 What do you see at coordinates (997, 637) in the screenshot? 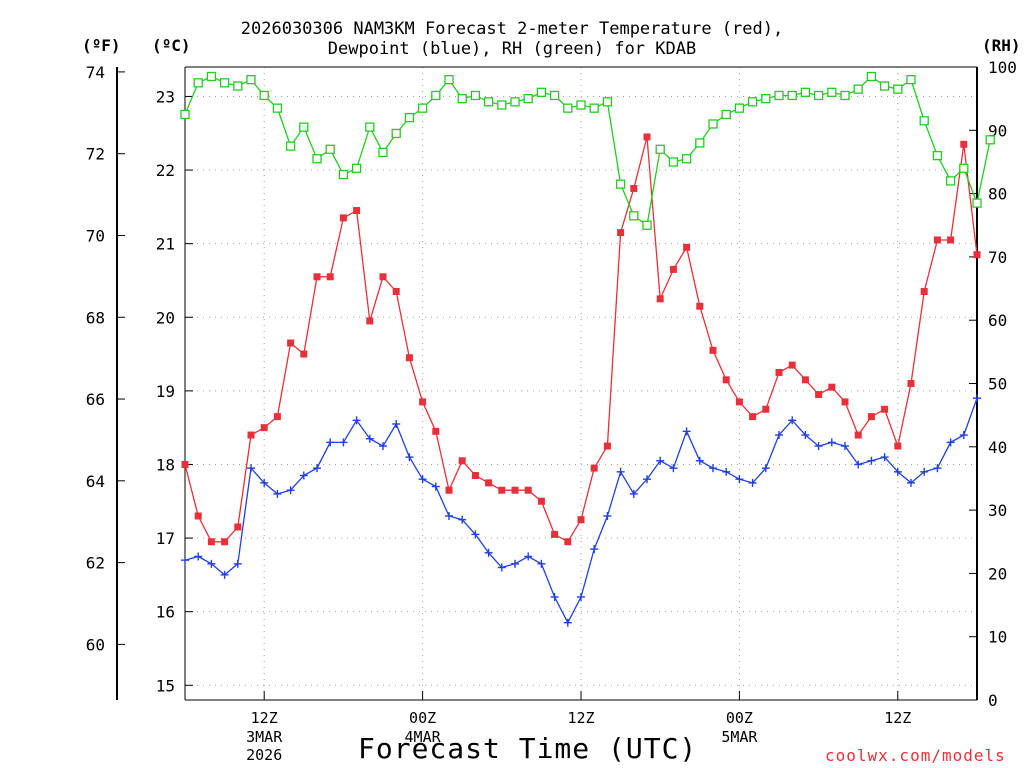
I see `rh-tick-label: 10` at bounding box center [997, 637].